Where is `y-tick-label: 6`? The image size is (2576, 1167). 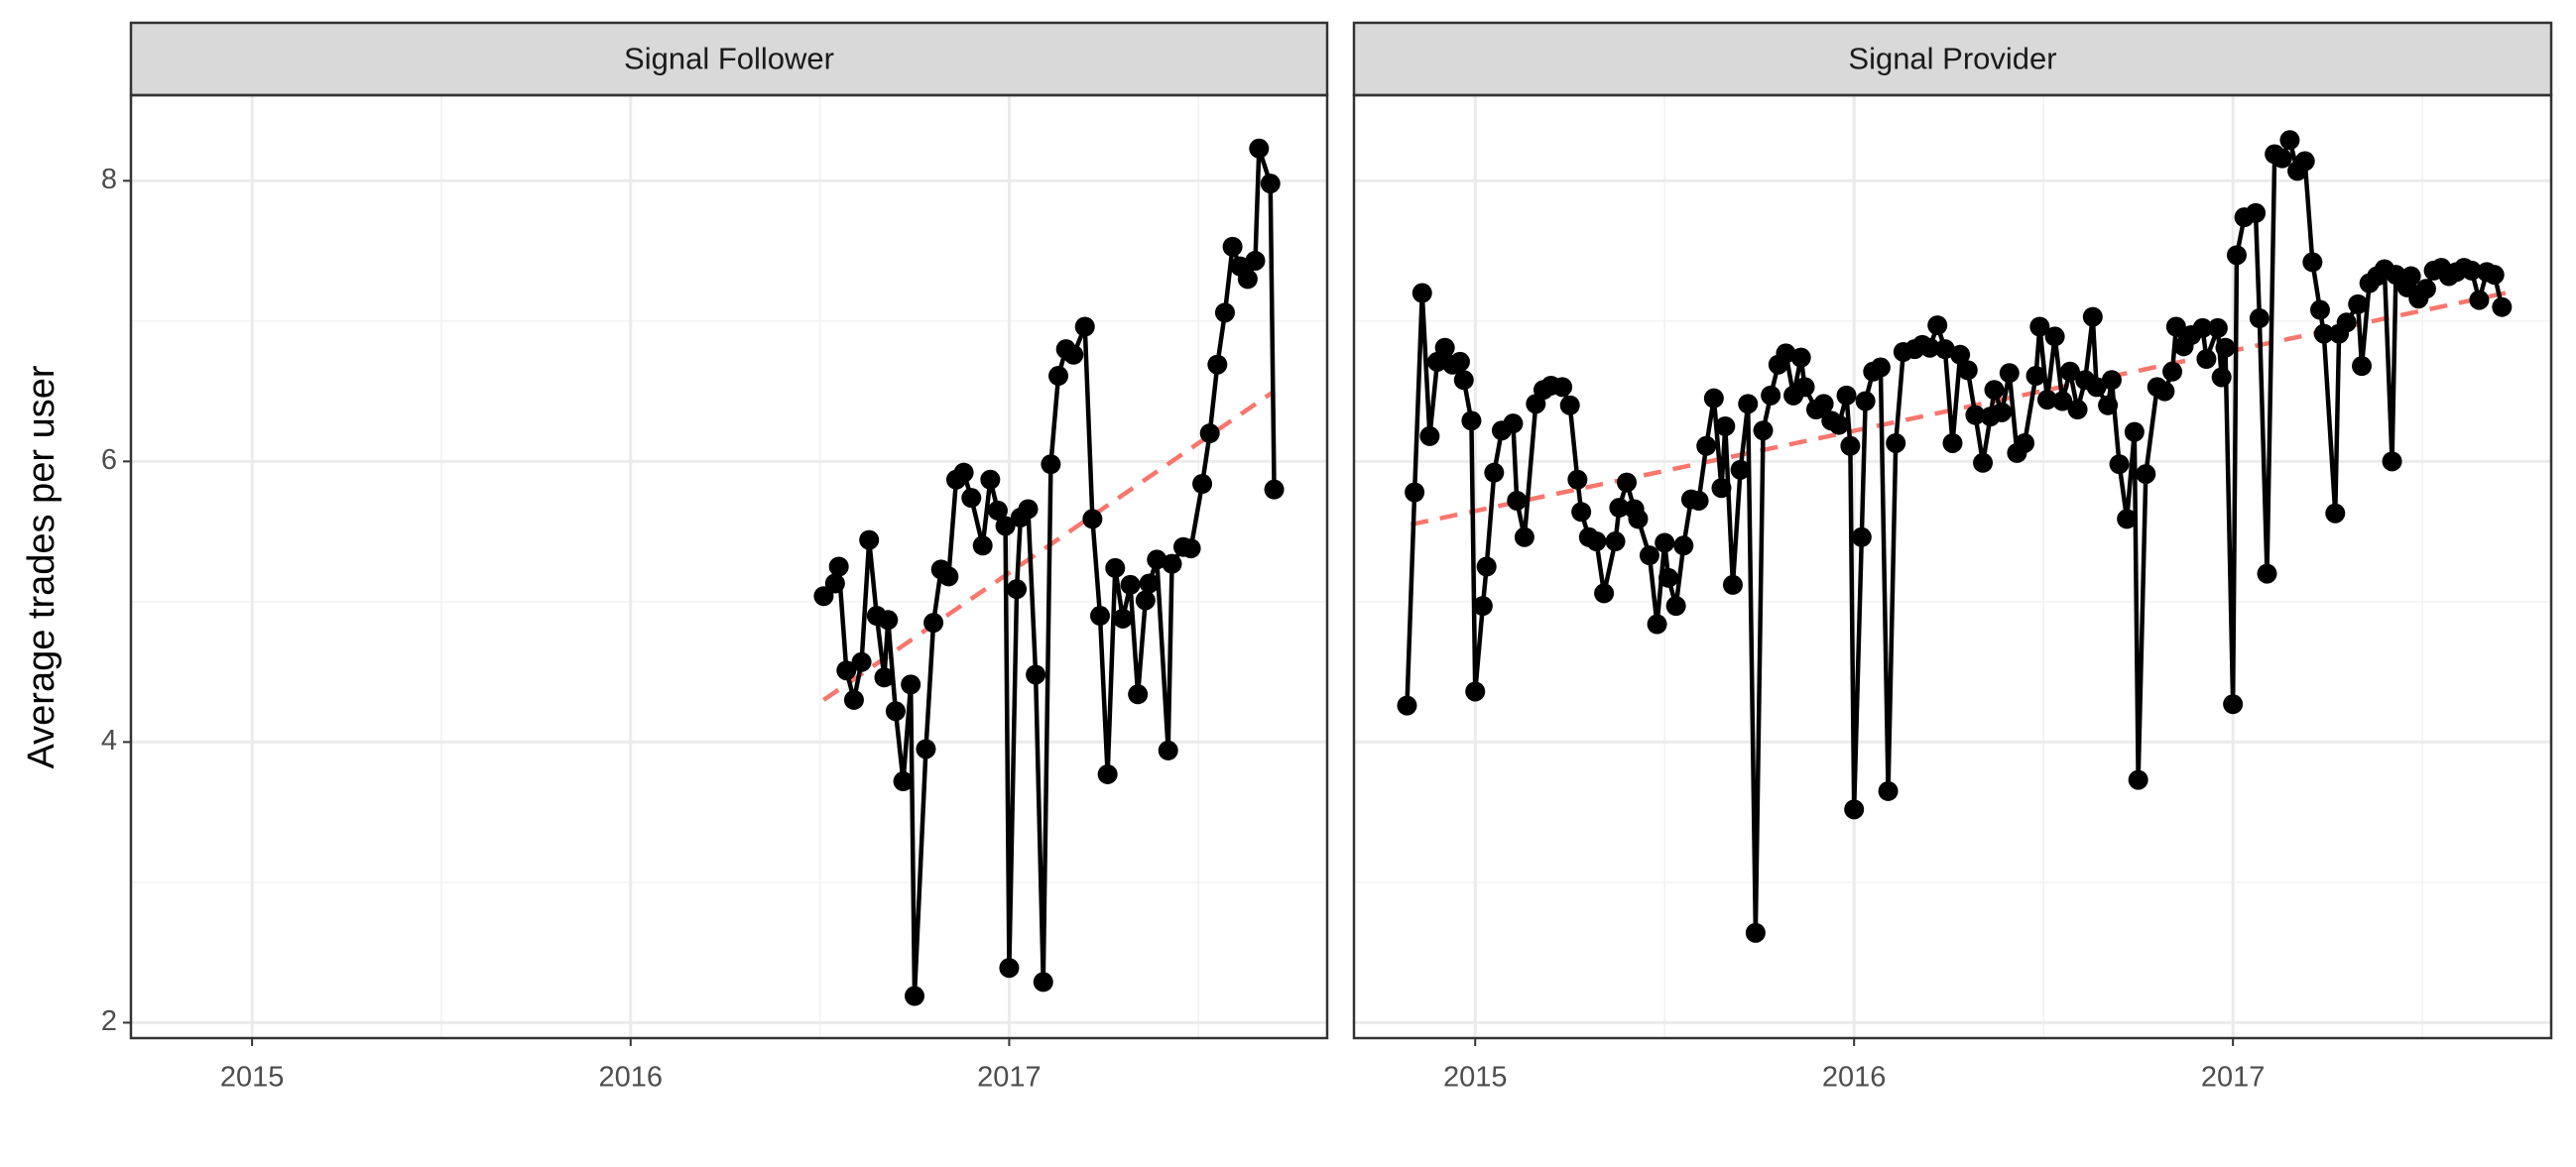
y-tick-label: 6 is located at coordinates (109, 460).